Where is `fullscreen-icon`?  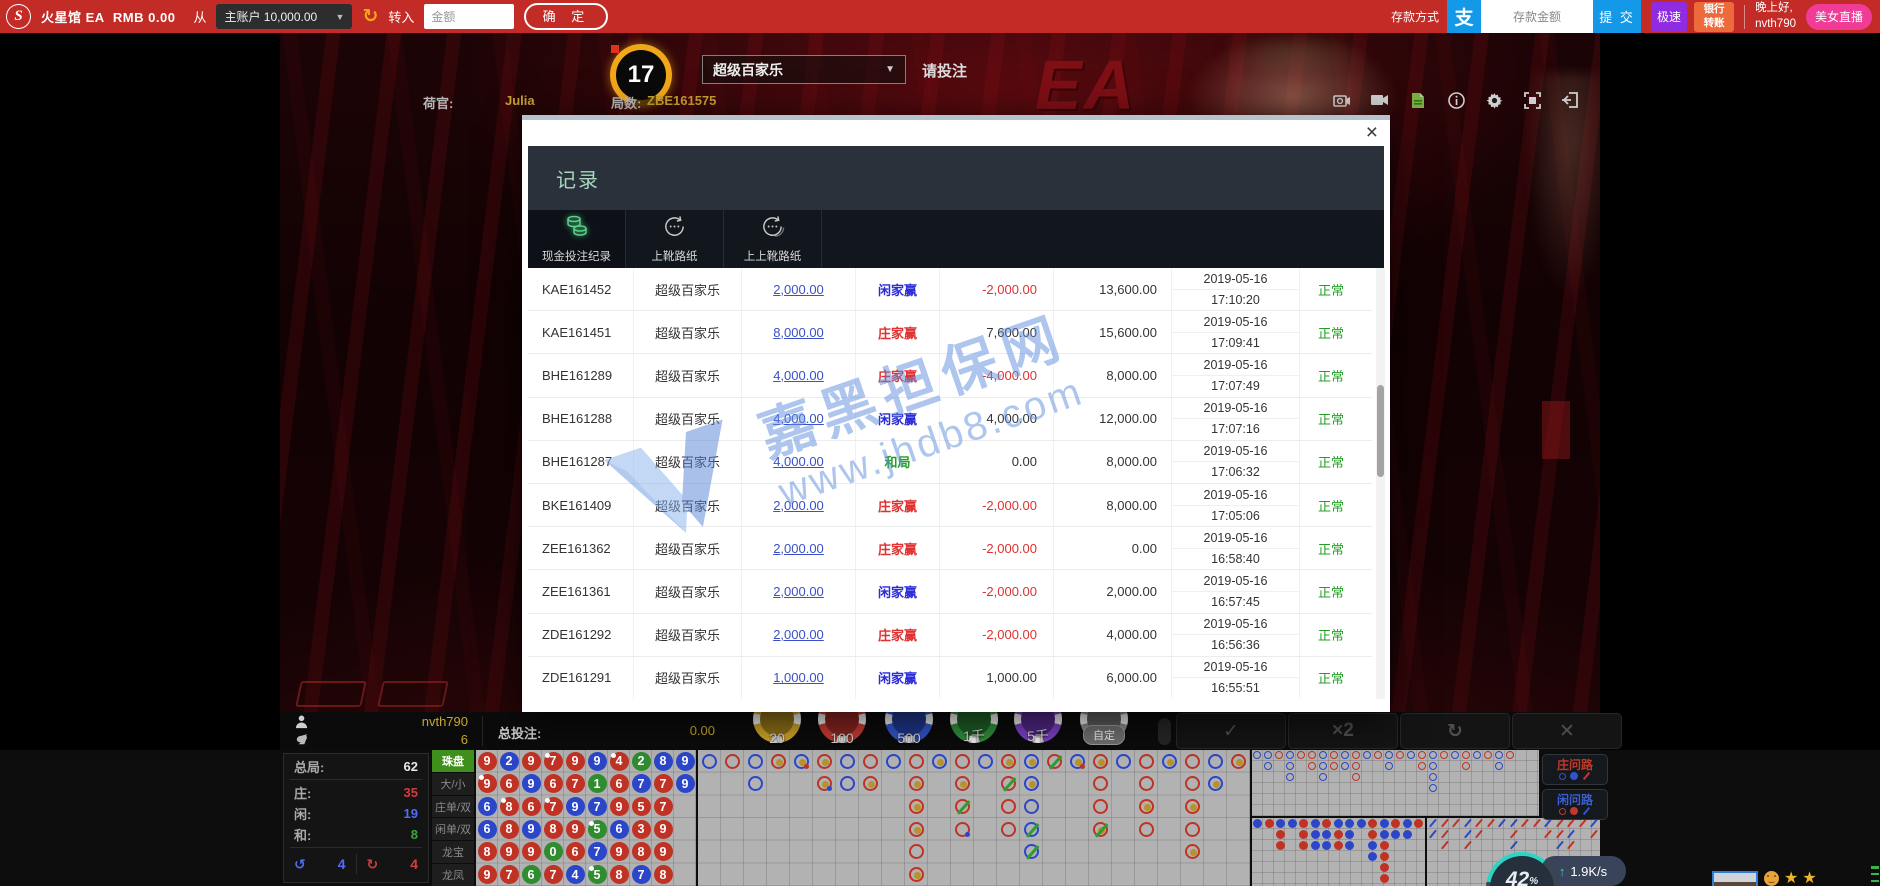 fullscreen-icon is located at coordinates (1532, 100).